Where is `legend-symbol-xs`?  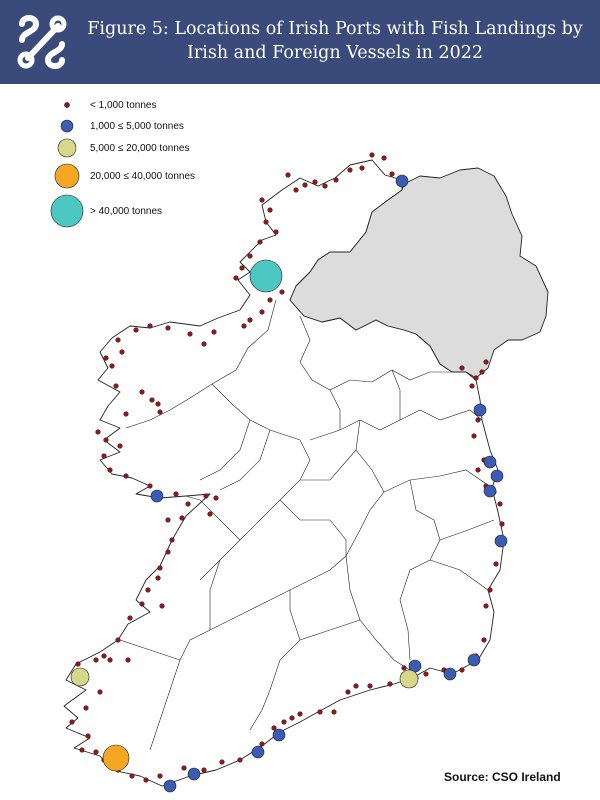
legend-symbol-xs is located at coordinates (67, 105).